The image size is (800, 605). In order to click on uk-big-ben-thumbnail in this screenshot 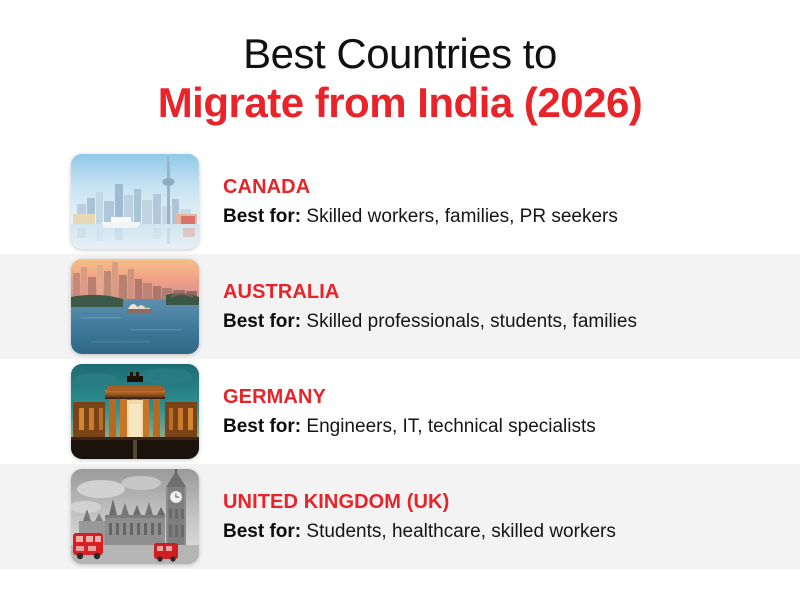, I will do `click(135, 517)`.